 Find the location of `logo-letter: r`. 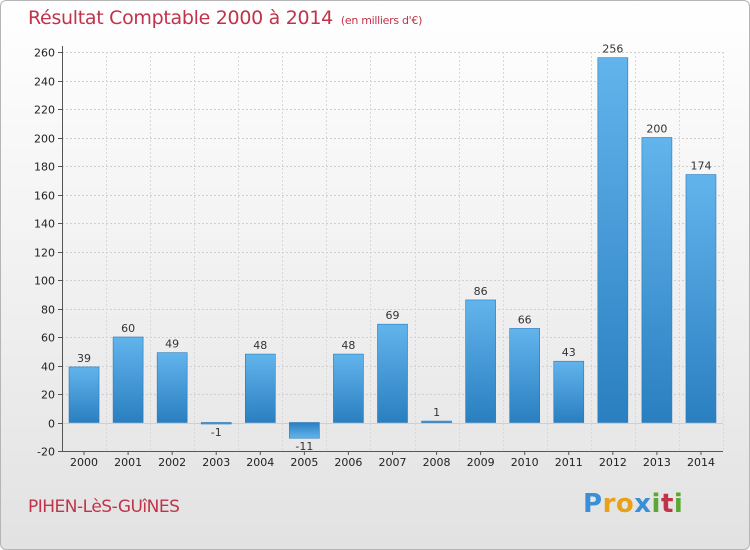

logo-letter: r is located at coordinates (609, 504).